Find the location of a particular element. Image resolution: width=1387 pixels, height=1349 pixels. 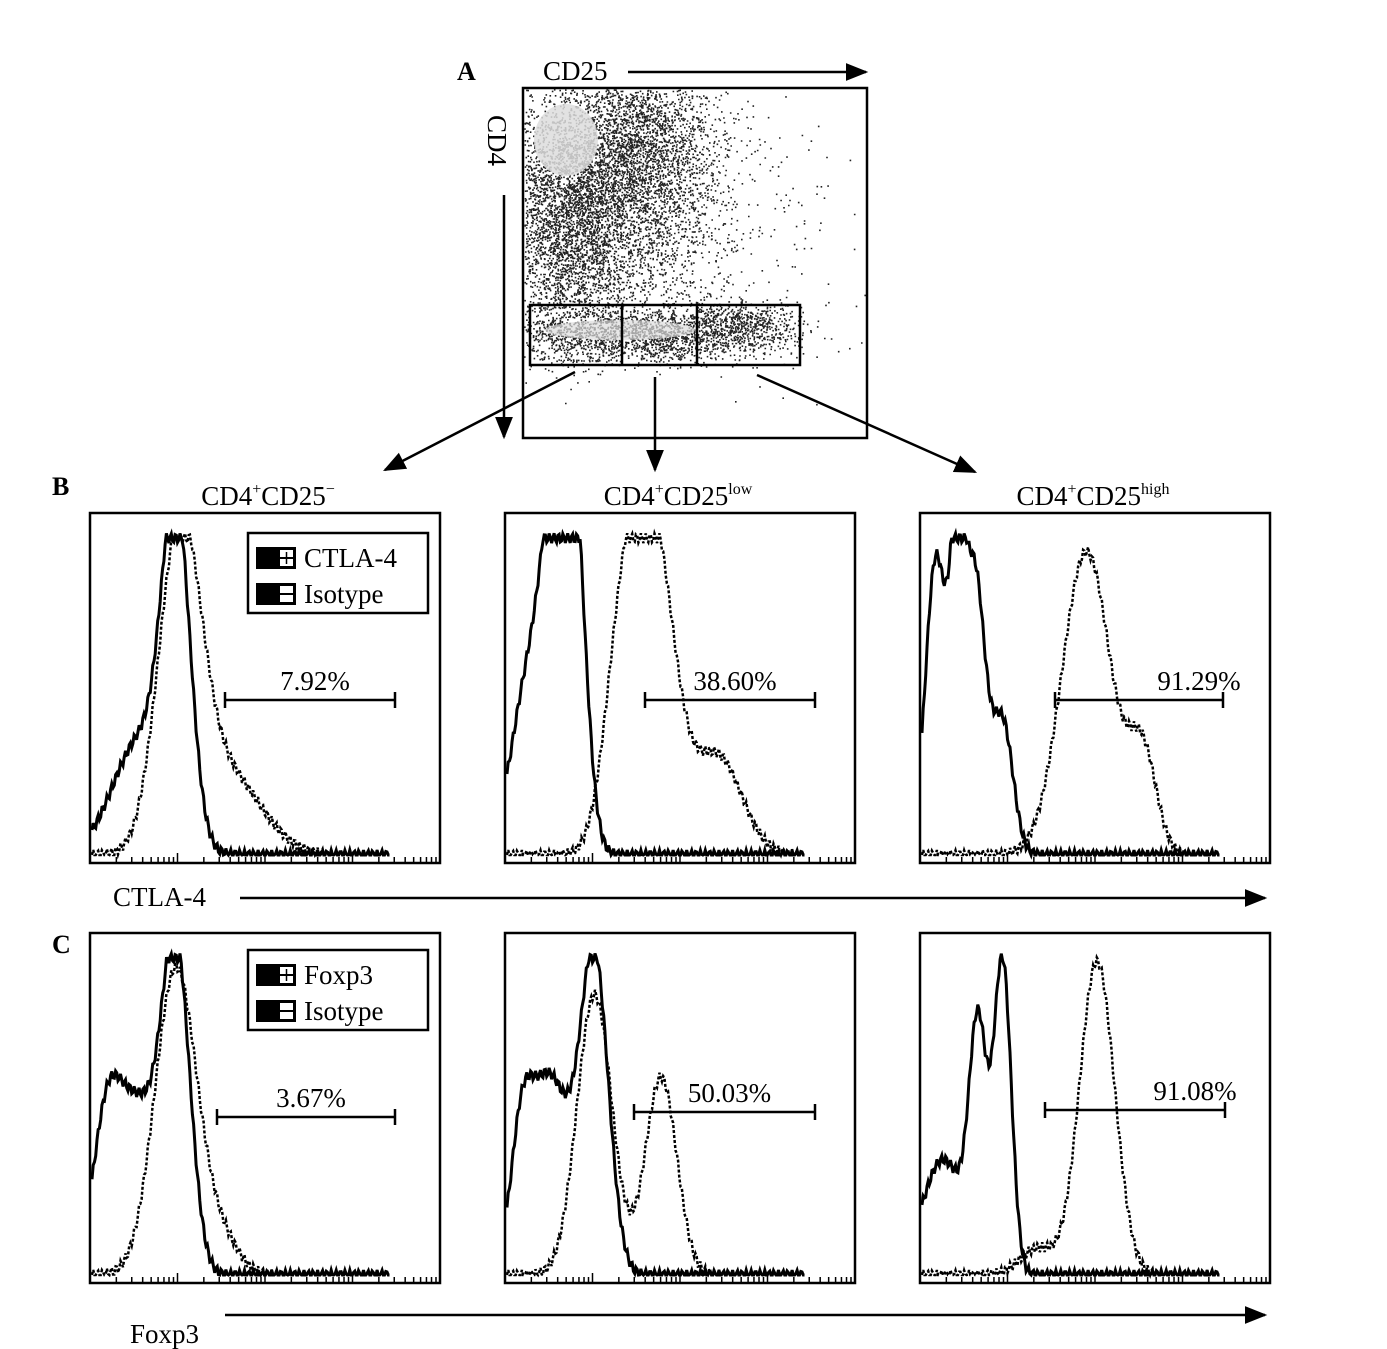

percent-label: 7.92% is located at coordinates (315, 681).